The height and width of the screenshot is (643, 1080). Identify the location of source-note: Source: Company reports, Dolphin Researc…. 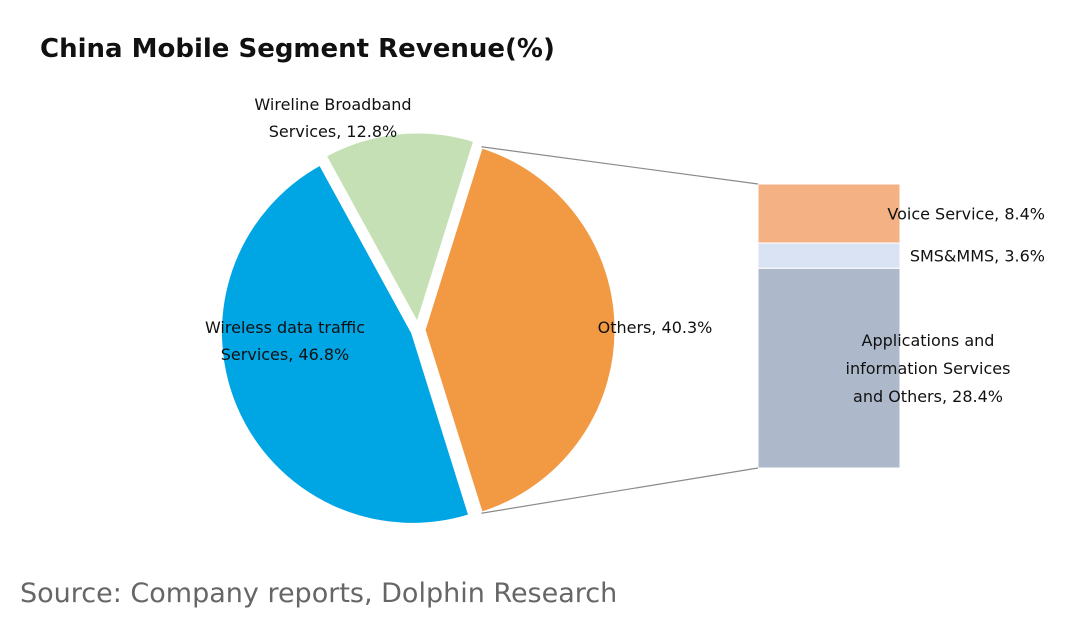
(319, 593).